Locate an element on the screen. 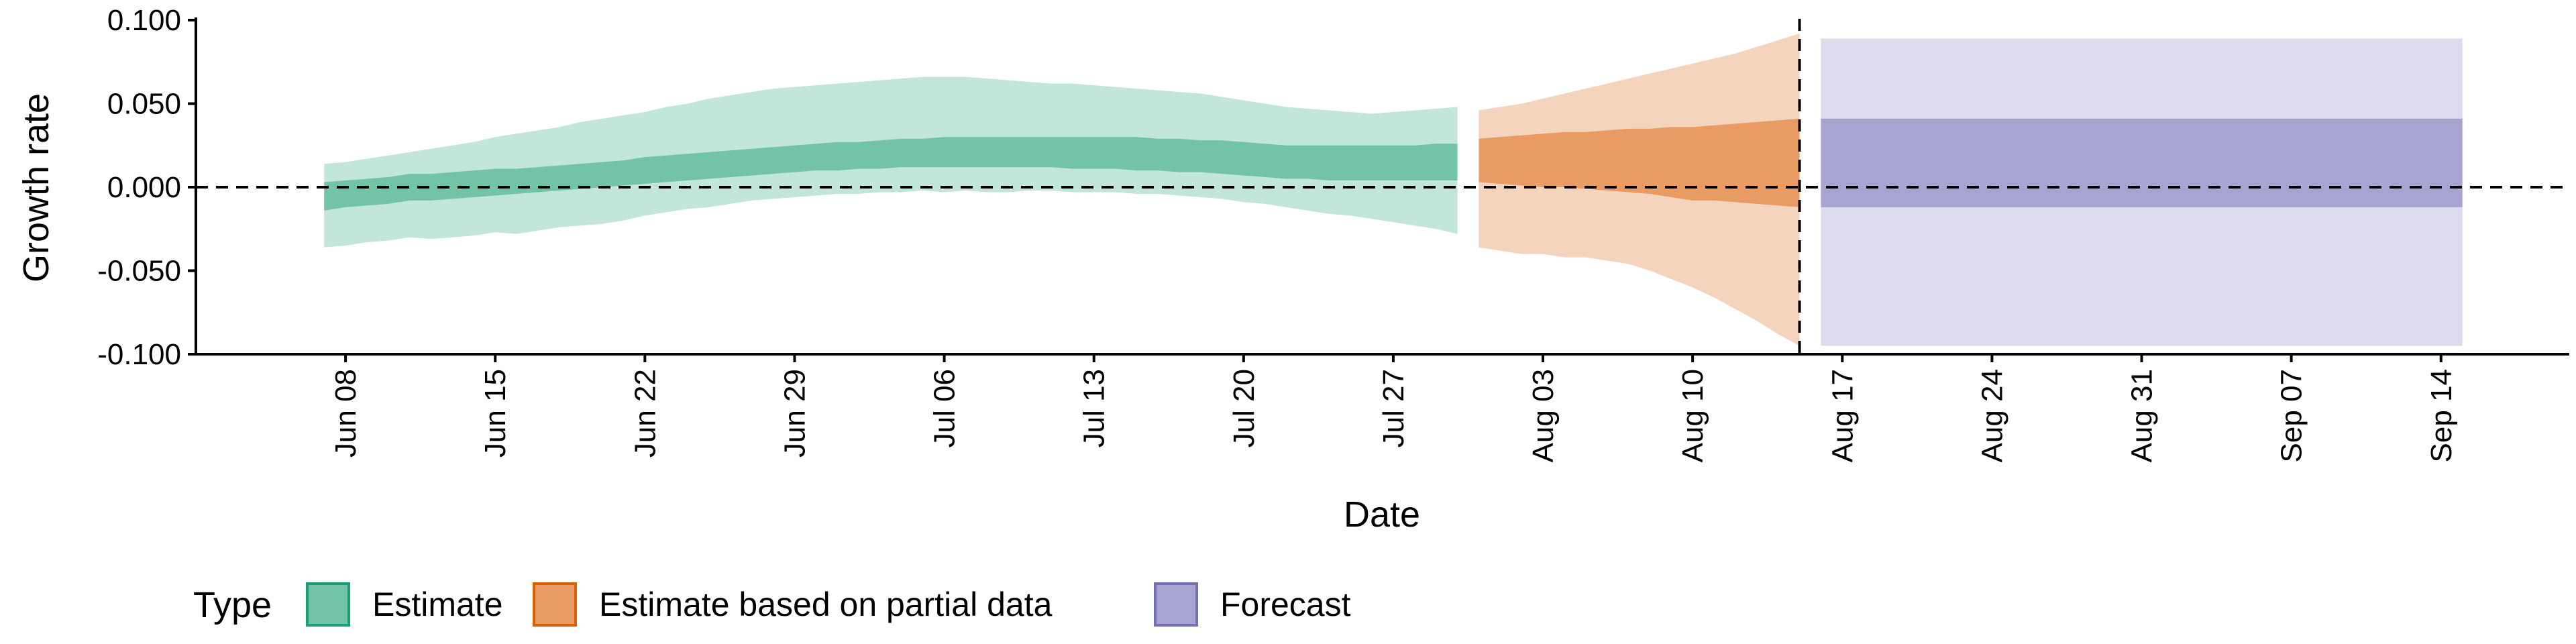  y-tick-label: 0.000 is located at coordinates (144, 187).